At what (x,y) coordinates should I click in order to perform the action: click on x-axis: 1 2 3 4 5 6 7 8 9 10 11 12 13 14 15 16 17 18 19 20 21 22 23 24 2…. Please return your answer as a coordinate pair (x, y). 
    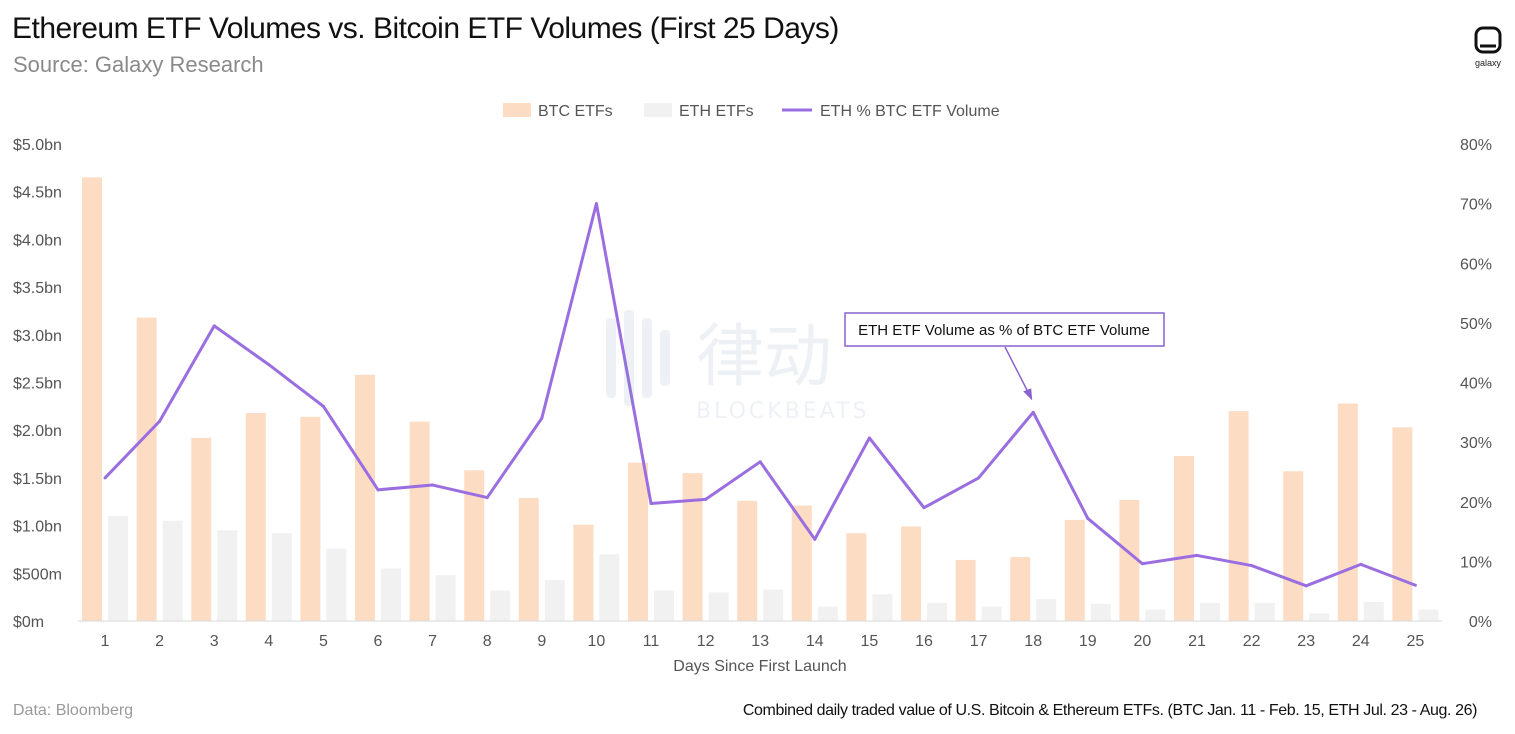
    Looking at the image, I should click on (760, 635).